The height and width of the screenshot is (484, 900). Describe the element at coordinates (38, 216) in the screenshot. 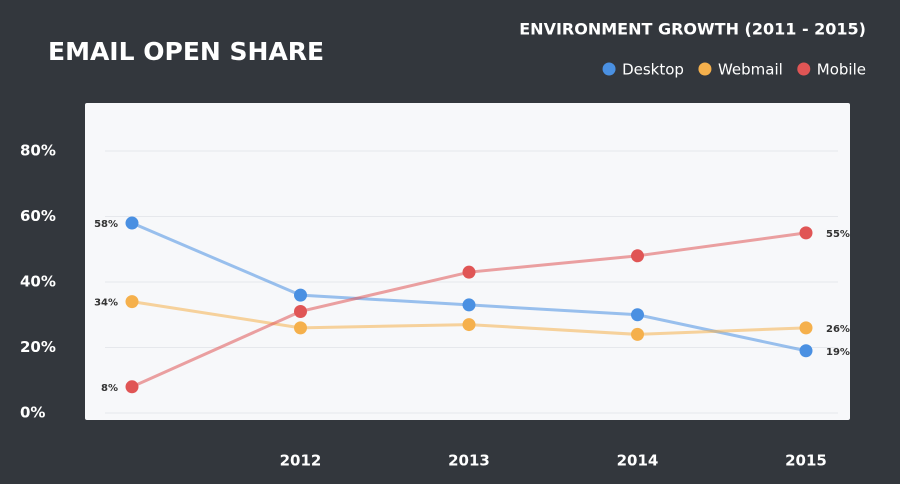

I see `y-tick-label: 60%` at that location.